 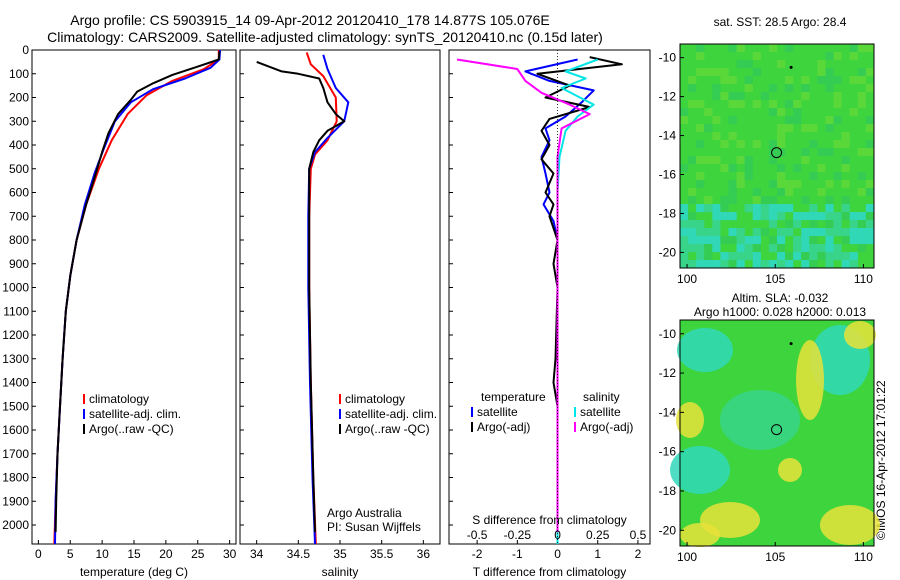 I want to click on differences-xtick-label: 1, so click(x=597, y=554).